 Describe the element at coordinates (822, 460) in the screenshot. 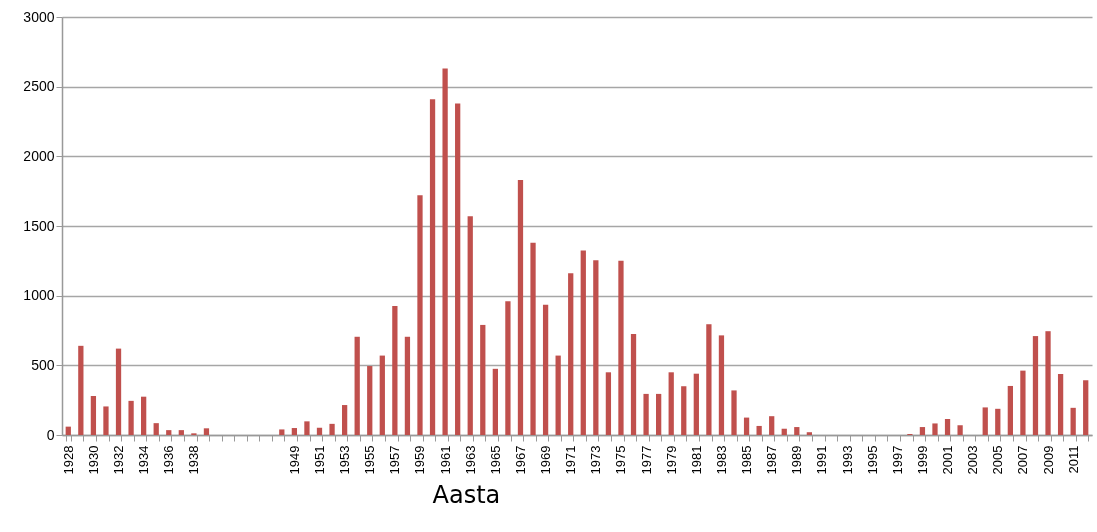

I see `x-tick-label: 1991` at that location.